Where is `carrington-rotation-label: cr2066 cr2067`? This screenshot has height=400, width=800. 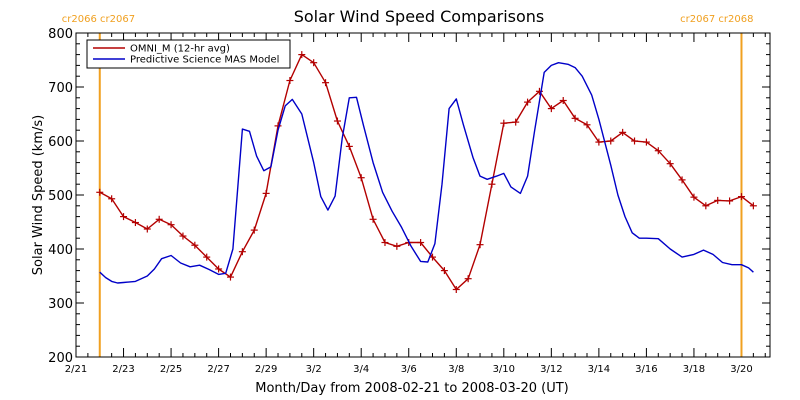
carrington-rotation-label: cr2066 cr2067 is located at coordinates (98, 19).